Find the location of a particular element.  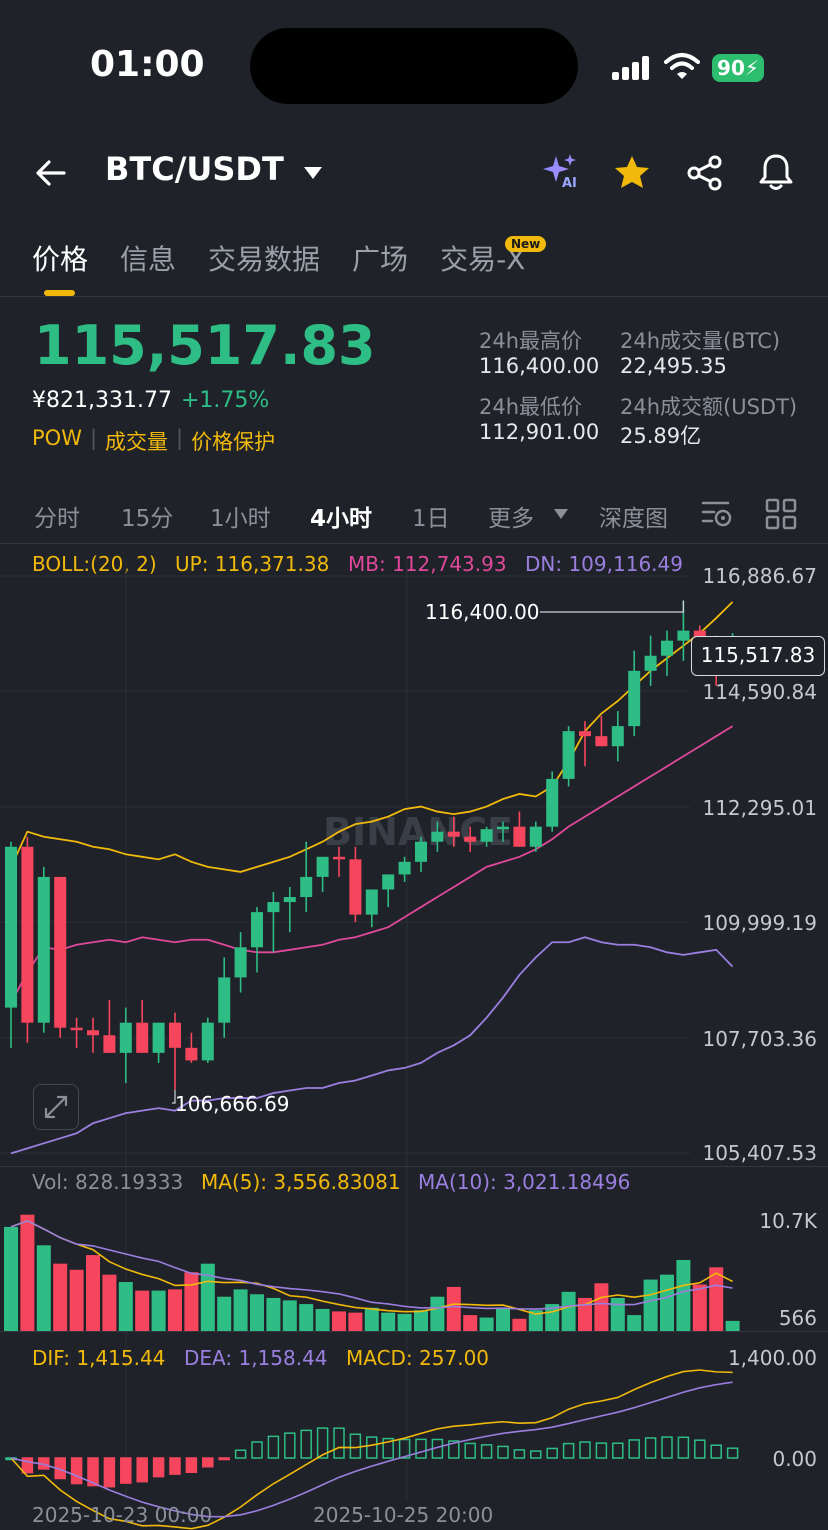

low-label: 24h最低价 is located at coordinates (531, 407).